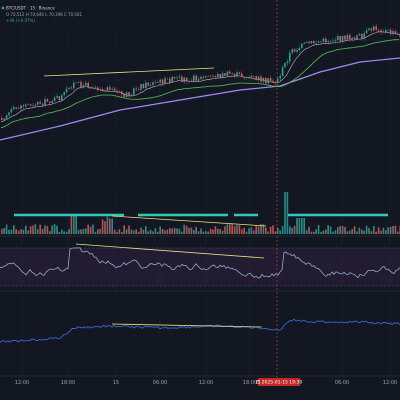 The width and height of the screenshot is (400, 400). Describe the element at coordinates (200, 213) in the screenshot. I see `volume-pane` at that location.